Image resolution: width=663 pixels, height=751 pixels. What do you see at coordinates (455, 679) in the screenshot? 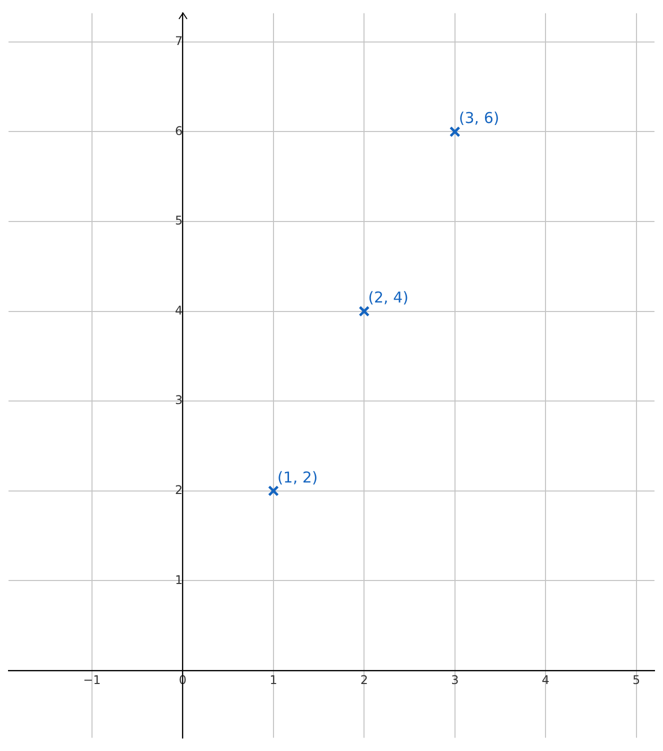
I see `x-tick-label: 3` at bounding box center [455, 679].